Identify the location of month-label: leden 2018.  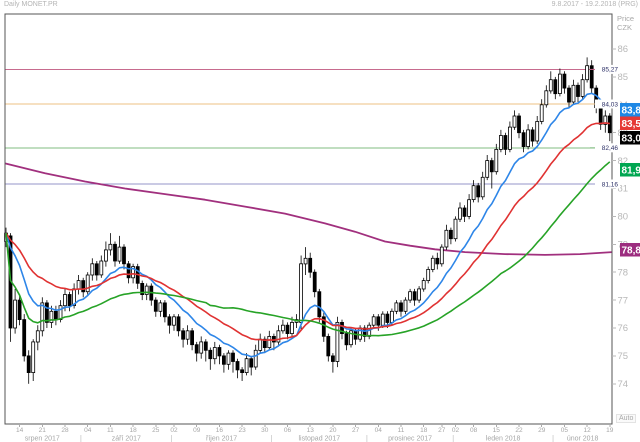
(503, 439).